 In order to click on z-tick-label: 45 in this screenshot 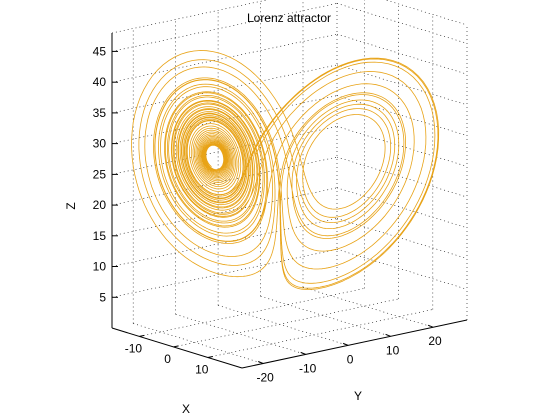, I will do `click(100, 51)`.